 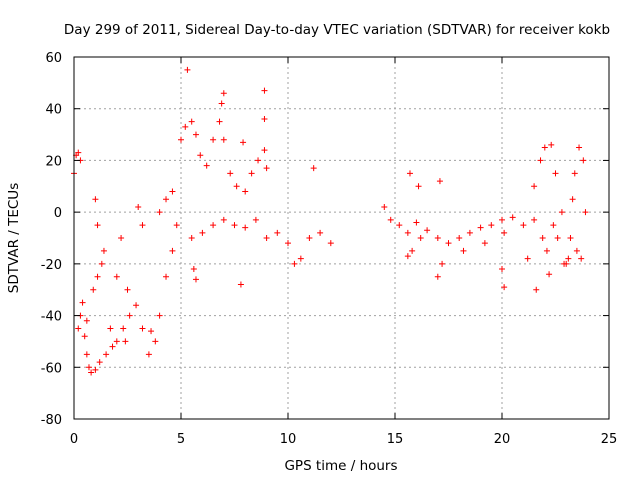 I want to click on y-tick-label: -80, so click(x=51, y=420).